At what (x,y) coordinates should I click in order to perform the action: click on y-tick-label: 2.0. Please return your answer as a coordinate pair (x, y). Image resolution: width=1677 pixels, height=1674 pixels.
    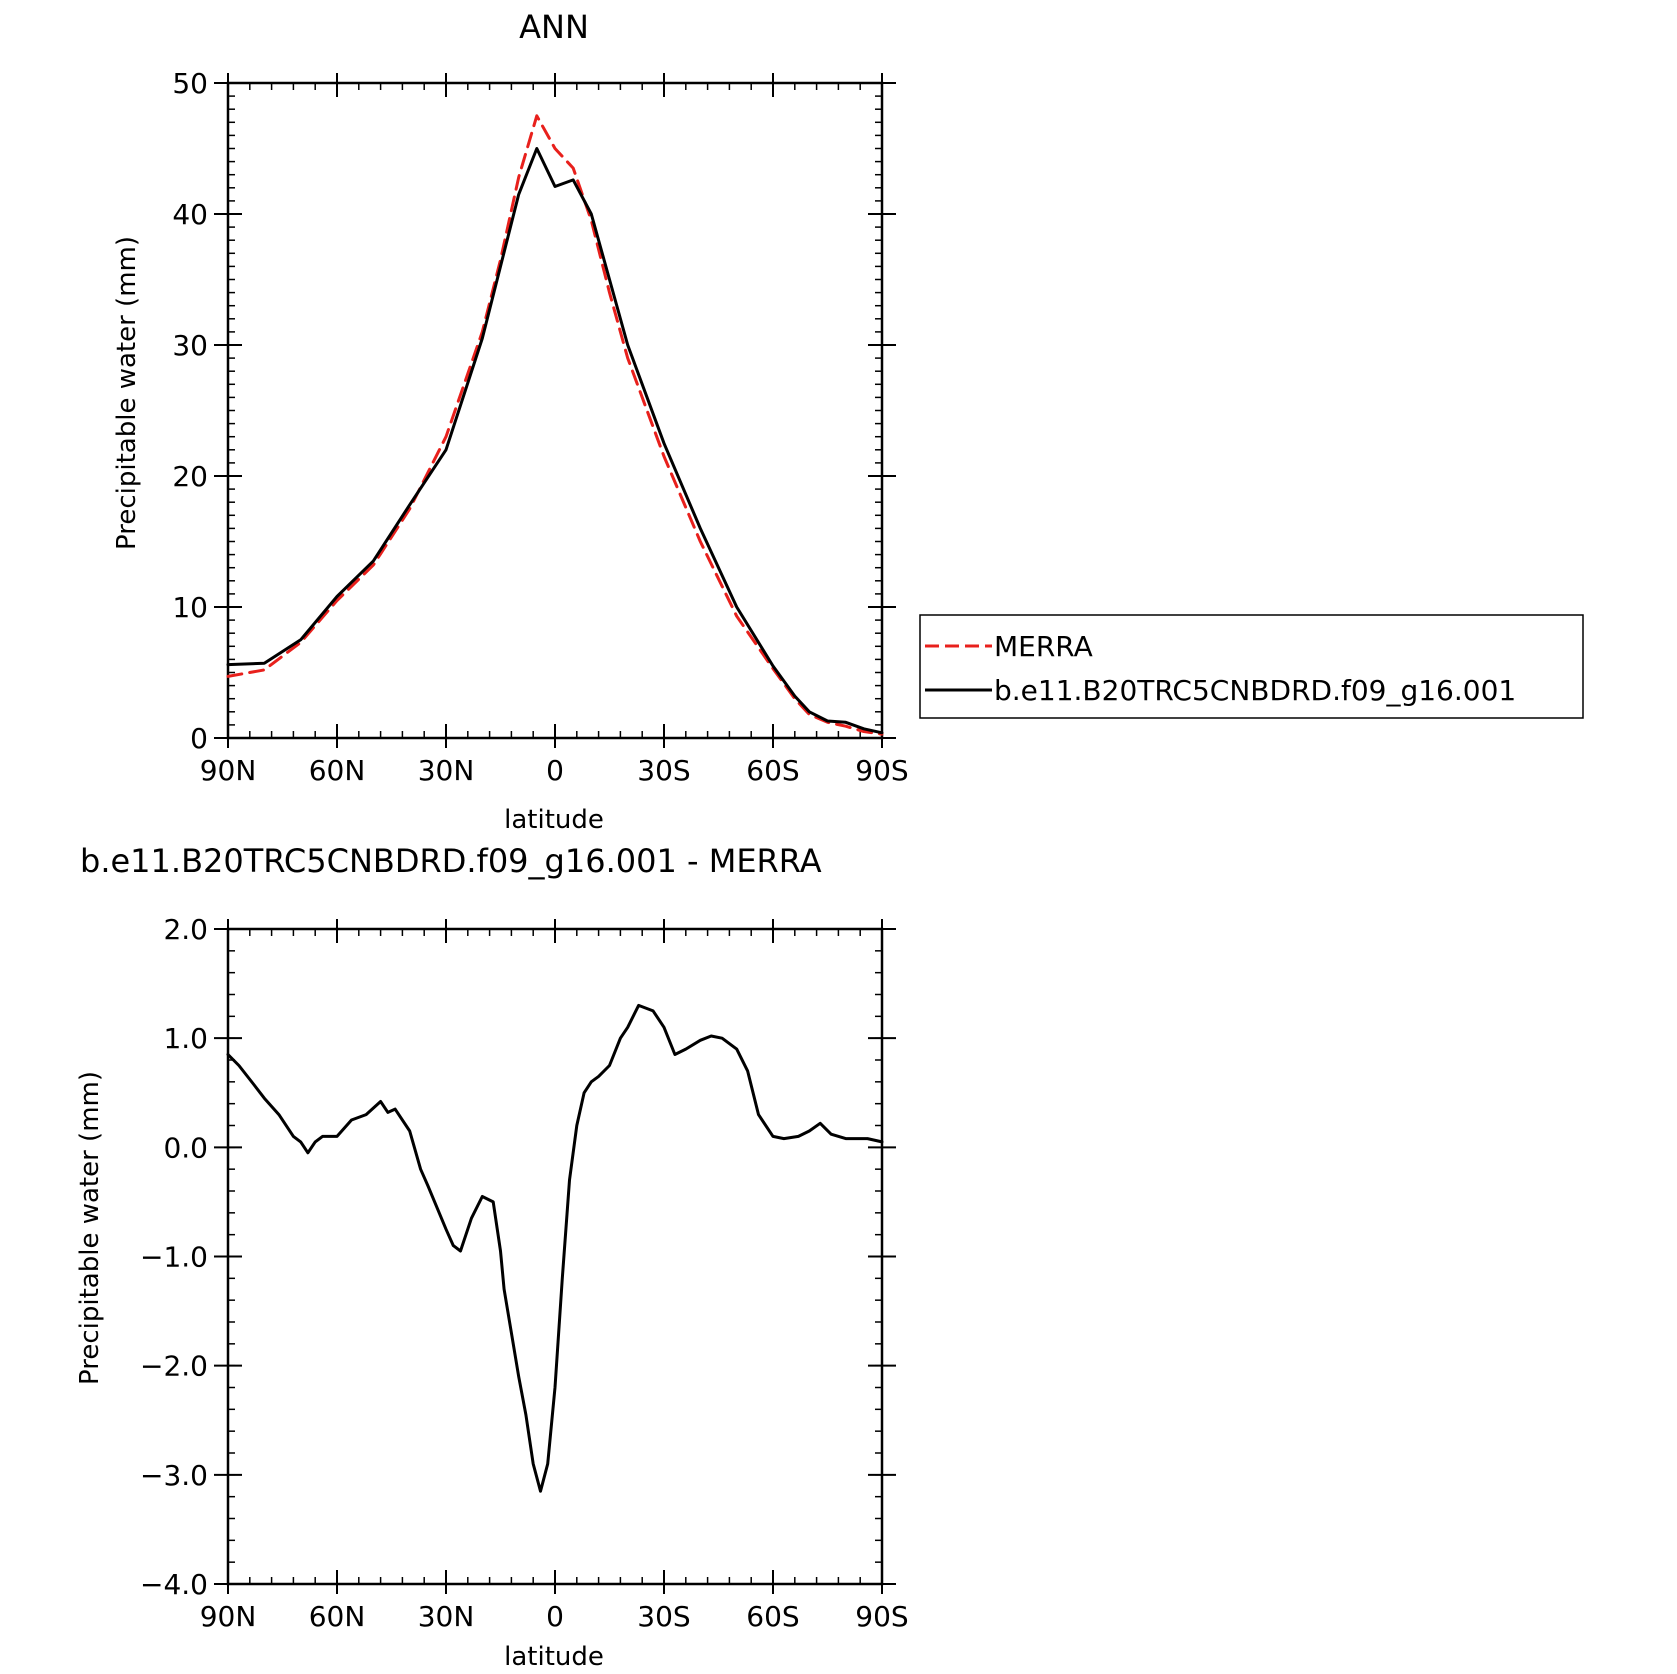
    Looking at the image, I should click on (185, 929).